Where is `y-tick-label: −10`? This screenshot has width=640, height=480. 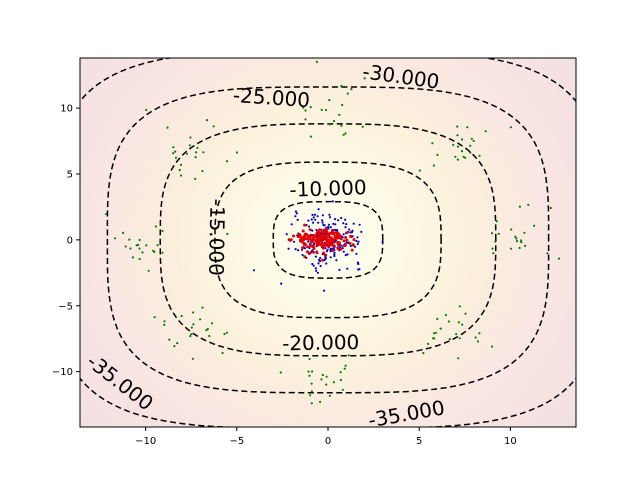
y-tick-label: −10 is located at coordinates (62, 372).